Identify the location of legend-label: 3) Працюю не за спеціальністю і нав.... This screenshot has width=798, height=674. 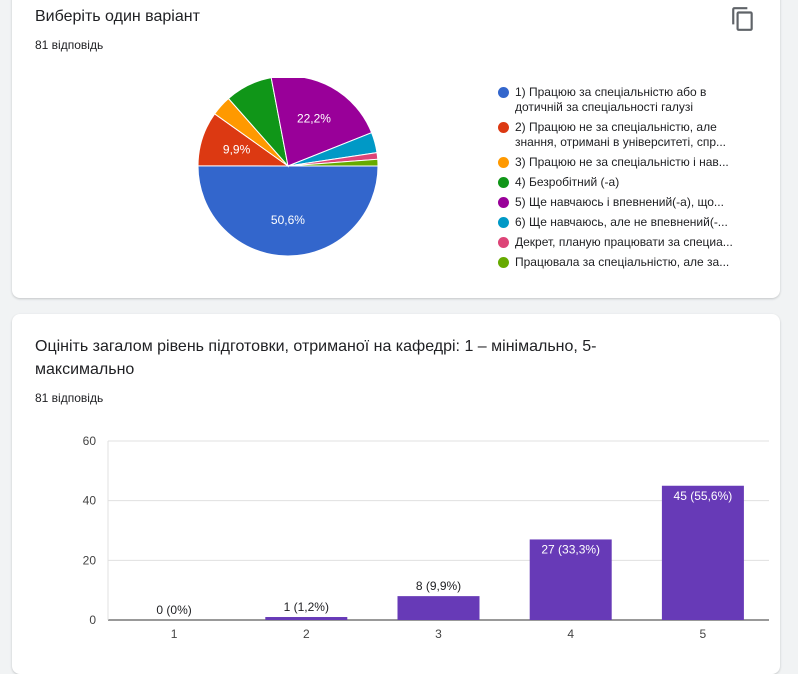
(622, 162).